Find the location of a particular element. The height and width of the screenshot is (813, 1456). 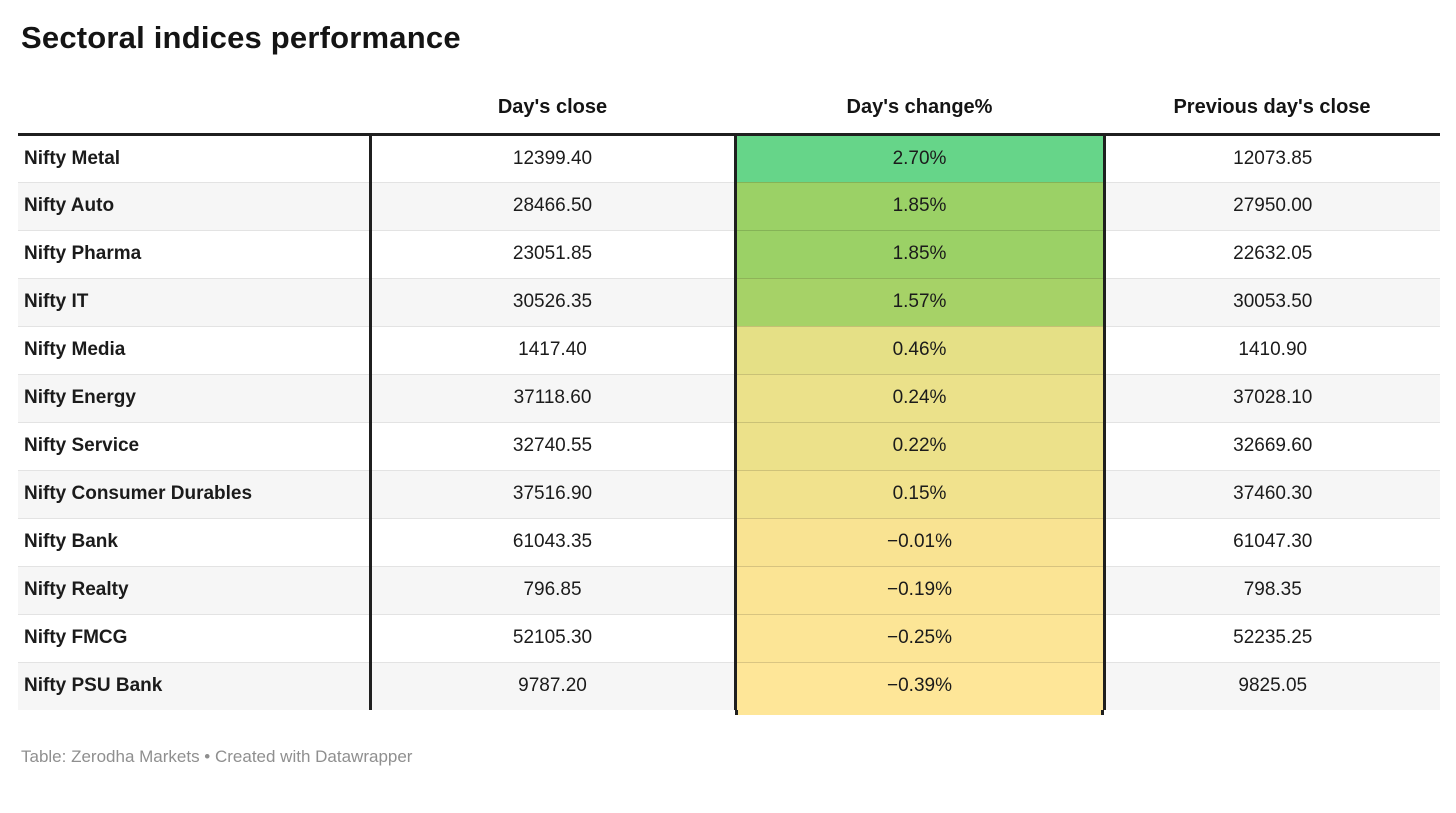

days-close-cell: 32740.55 is located at coordinates (552, 445).